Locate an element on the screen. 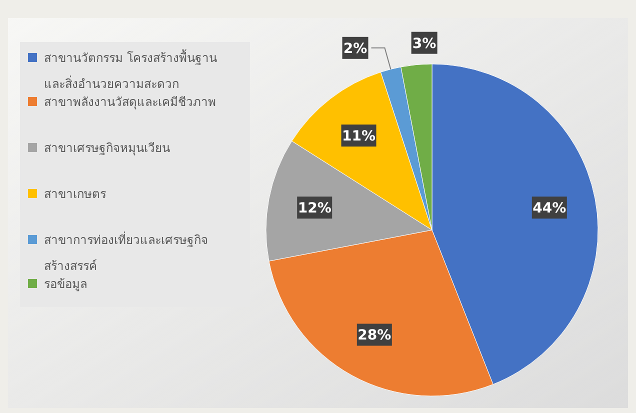 This screenshot has height=413, width=636. data-label: 28% is located at coordinates (375, 336).